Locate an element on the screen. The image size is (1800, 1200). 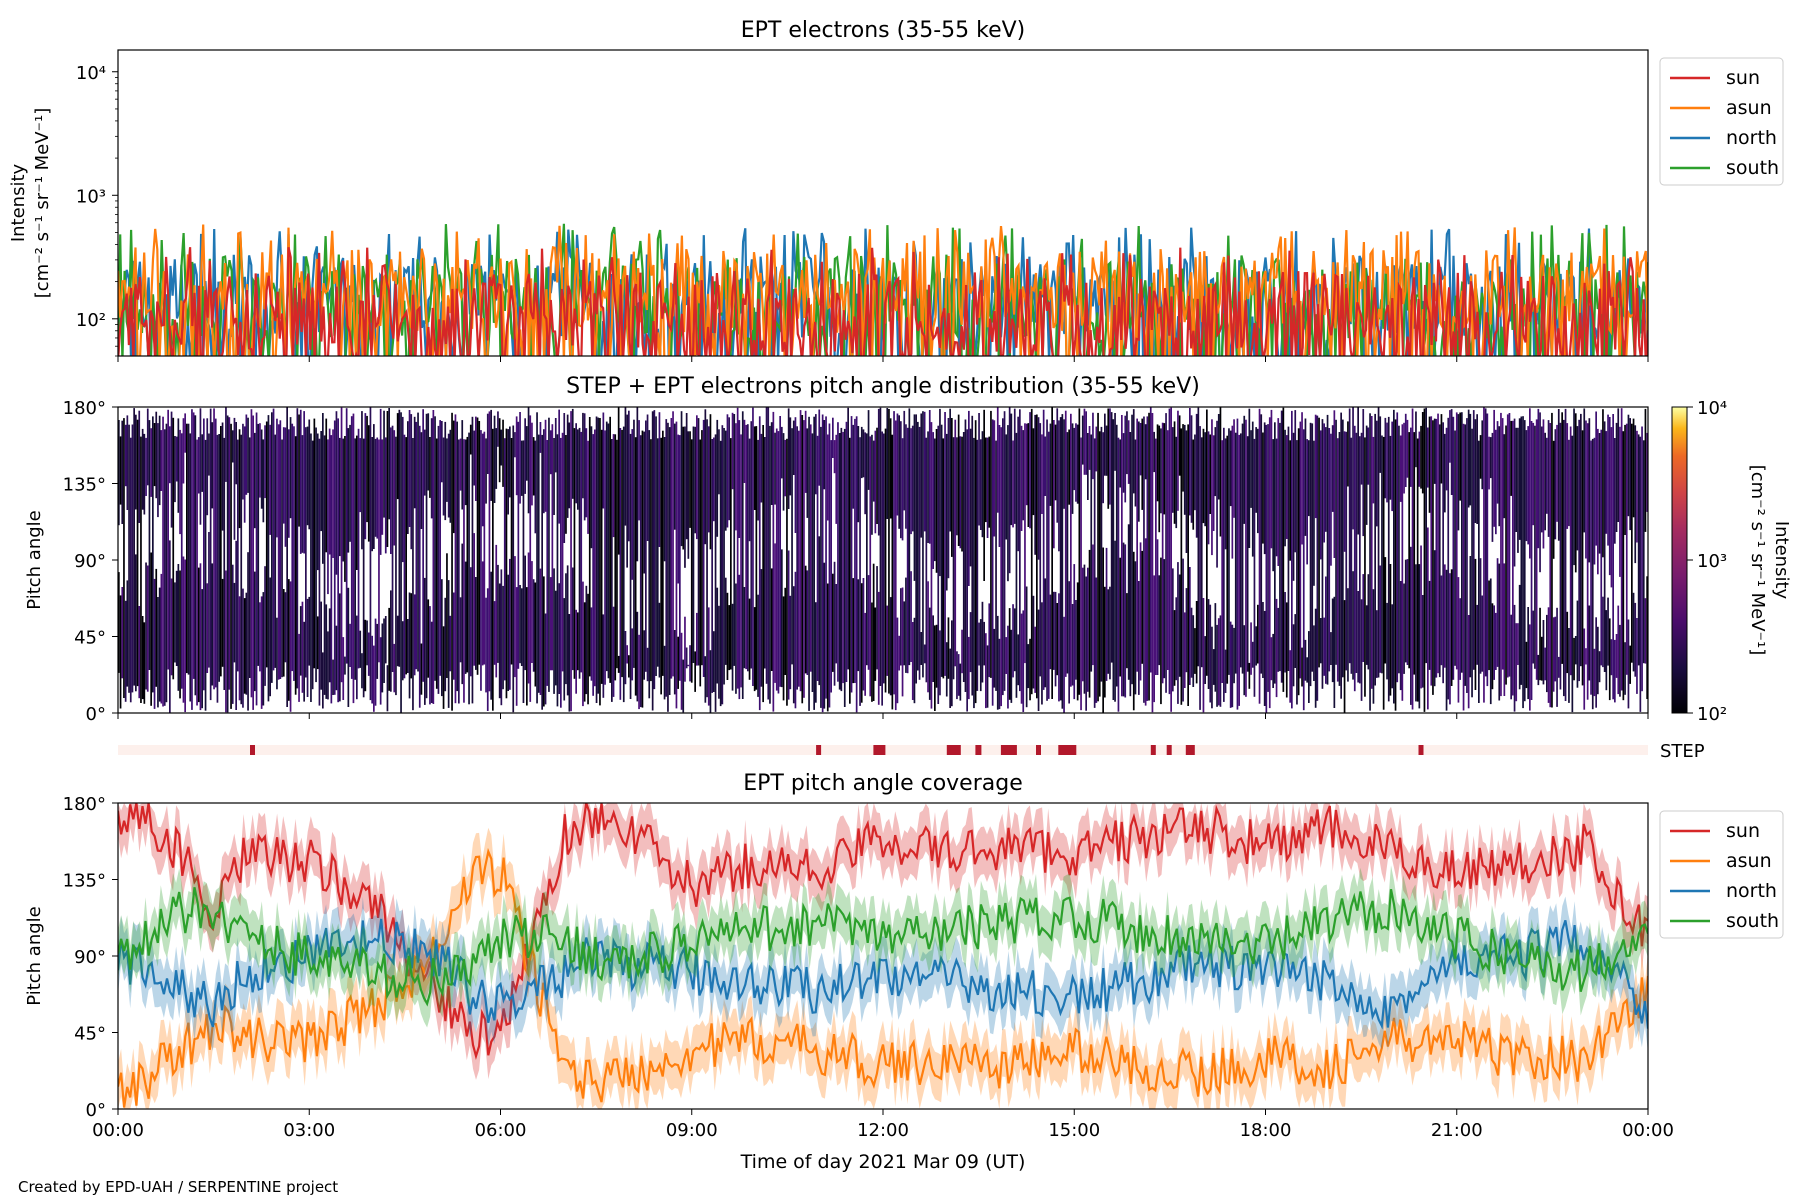
y-tick-label: 0° is located at coordinates (96, 714).